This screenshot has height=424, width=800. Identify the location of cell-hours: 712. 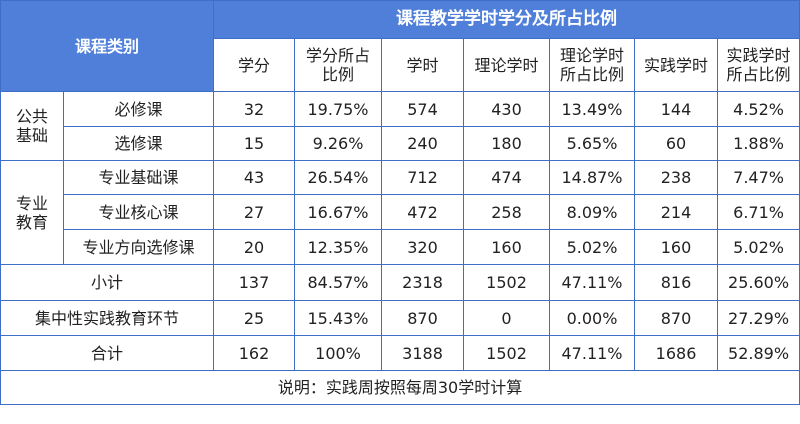
(423, 177).